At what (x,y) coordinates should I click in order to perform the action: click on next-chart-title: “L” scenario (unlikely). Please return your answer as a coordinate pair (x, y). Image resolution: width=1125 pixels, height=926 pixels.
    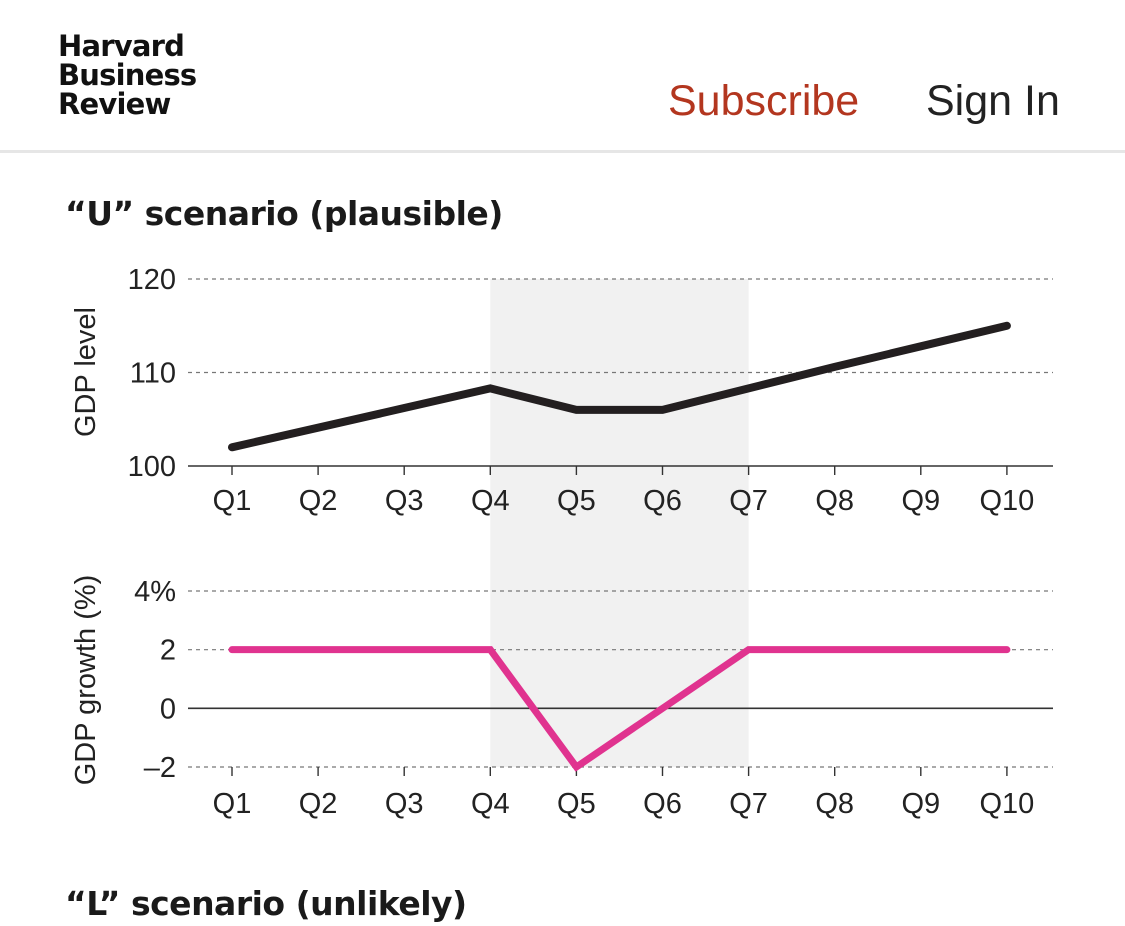
    Looking at the image, I should click on (266, 903).